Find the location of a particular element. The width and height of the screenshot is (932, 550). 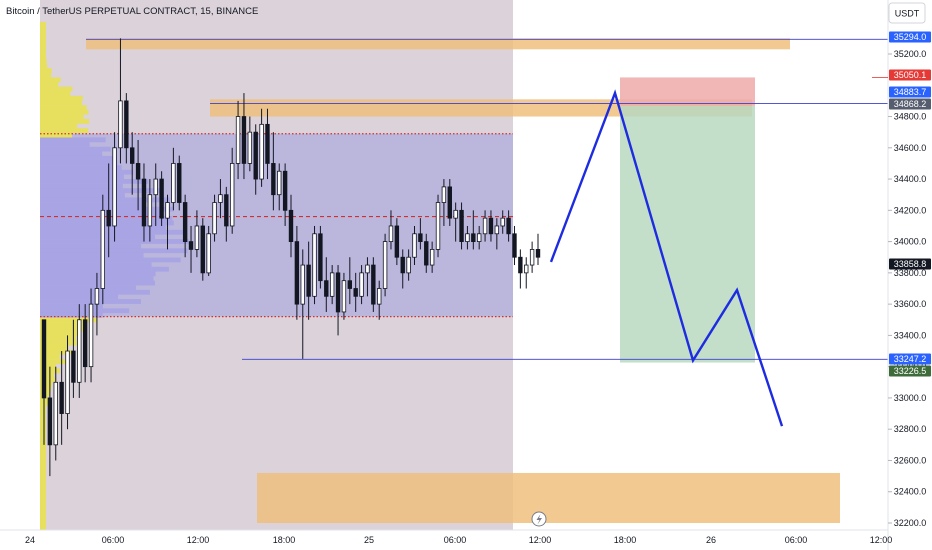

currency-button-label: USDT is located at coordinates (907, 14).